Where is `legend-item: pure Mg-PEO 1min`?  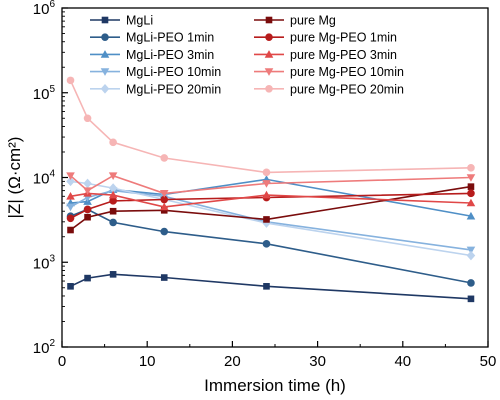
legend-item: pure Mg-PEO 1min is located at coordinates (325, 38).